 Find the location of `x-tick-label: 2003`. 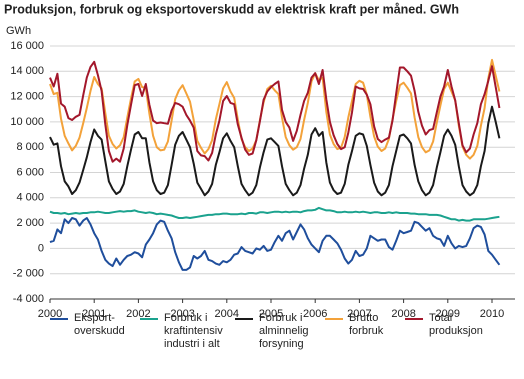

x-tick-label: 2003 is located at coordinates (182, 314).